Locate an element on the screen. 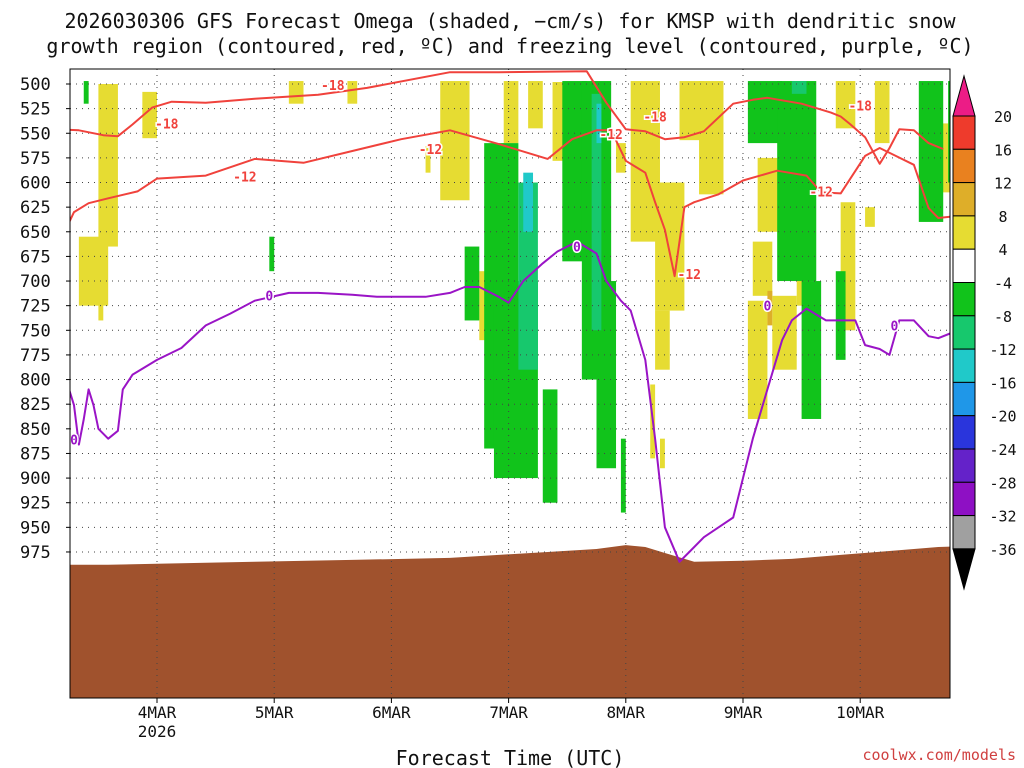  y-tick-label: 875 is located at coordinates (35, 454).